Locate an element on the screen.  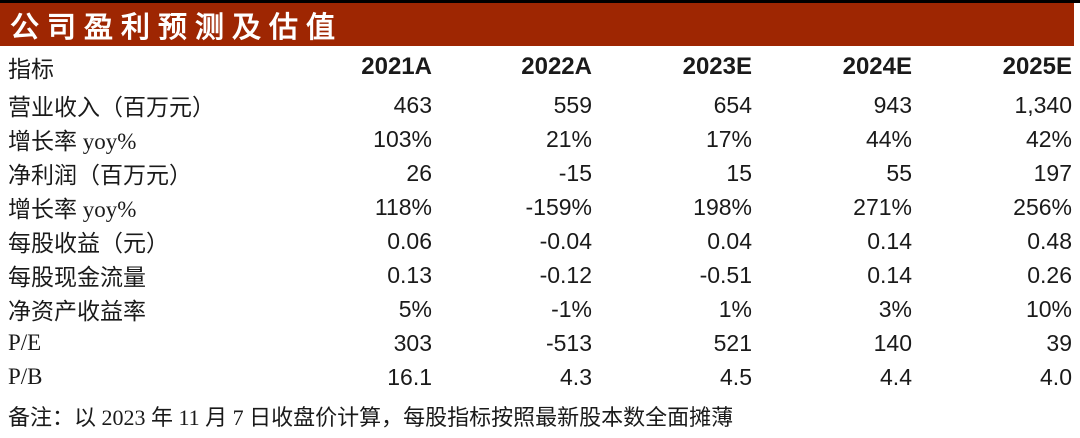
cell-value: 3% is located at coordinates (895, 308).